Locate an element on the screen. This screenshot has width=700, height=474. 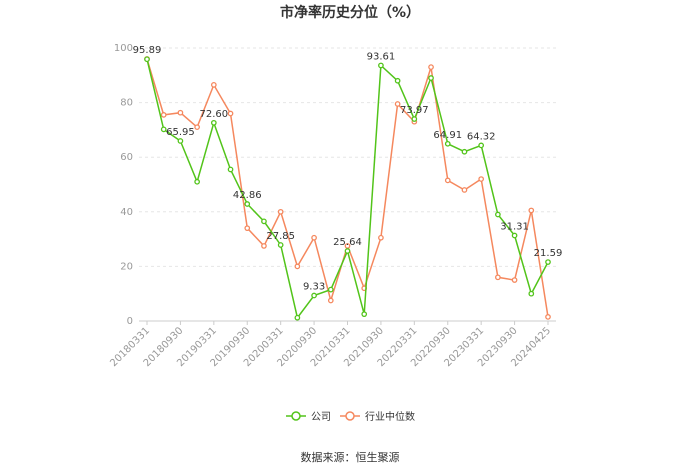
data-label: 42.86 is located at coordinates (247, 195).